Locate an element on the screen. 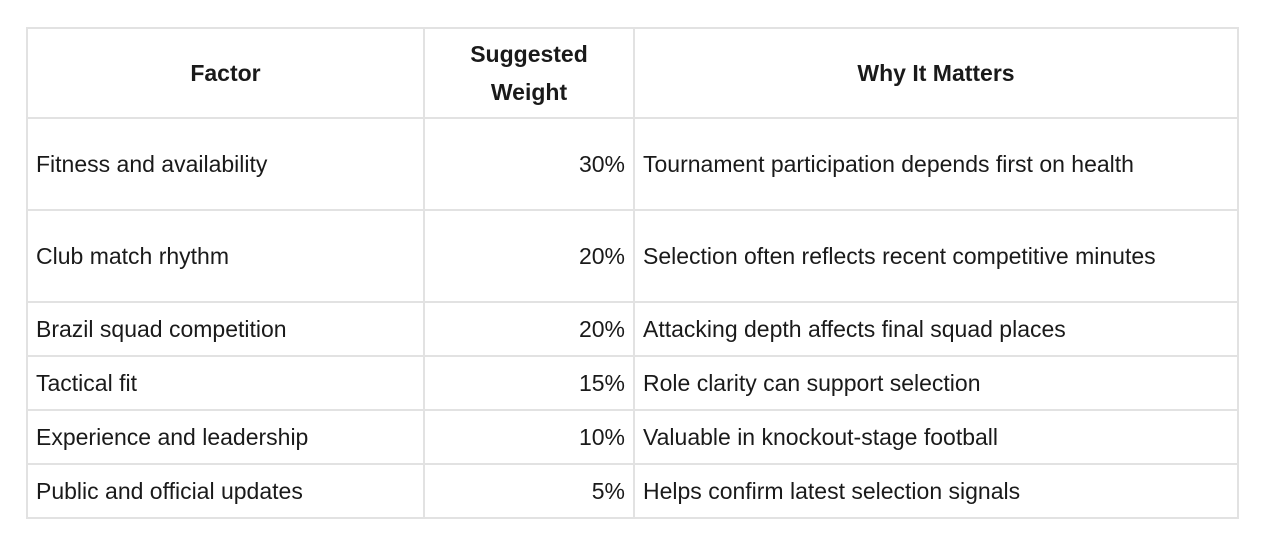 The image size is (1266, 536). header-cell: Factor is located at coordinates (225, 73).